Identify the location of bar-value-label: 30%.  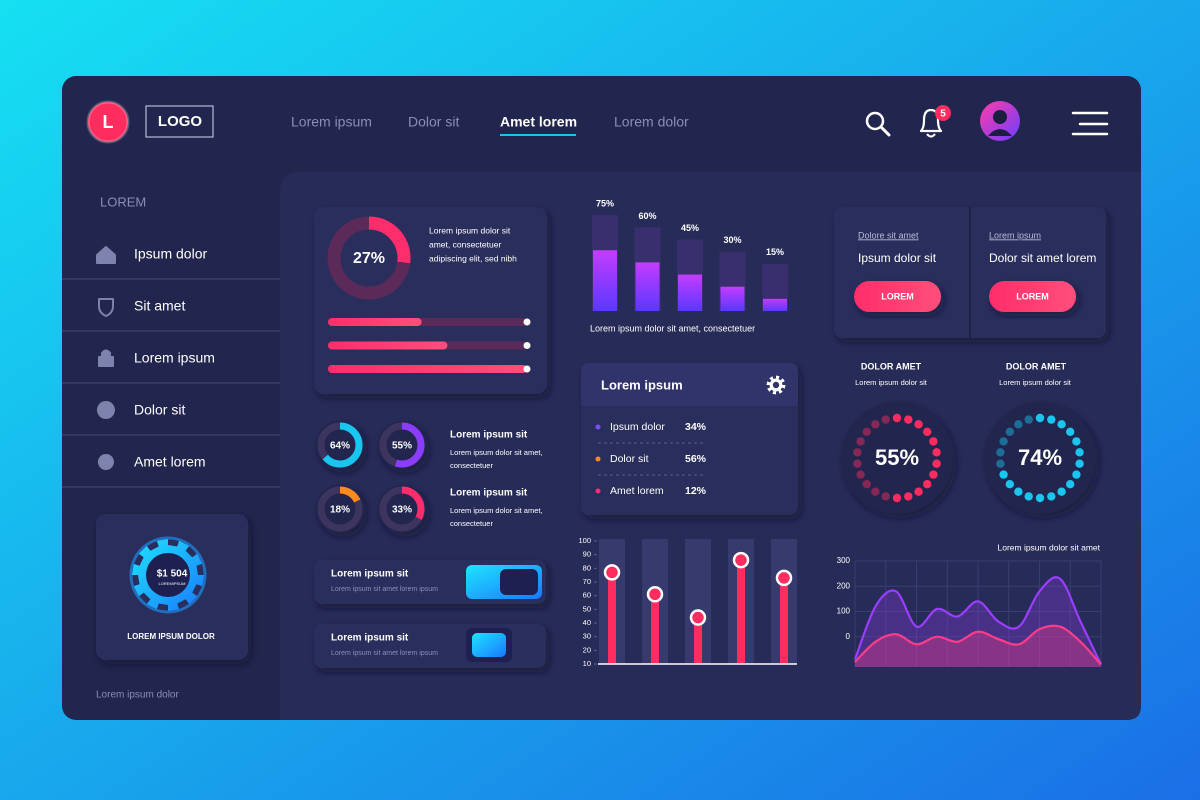
(732, 240).